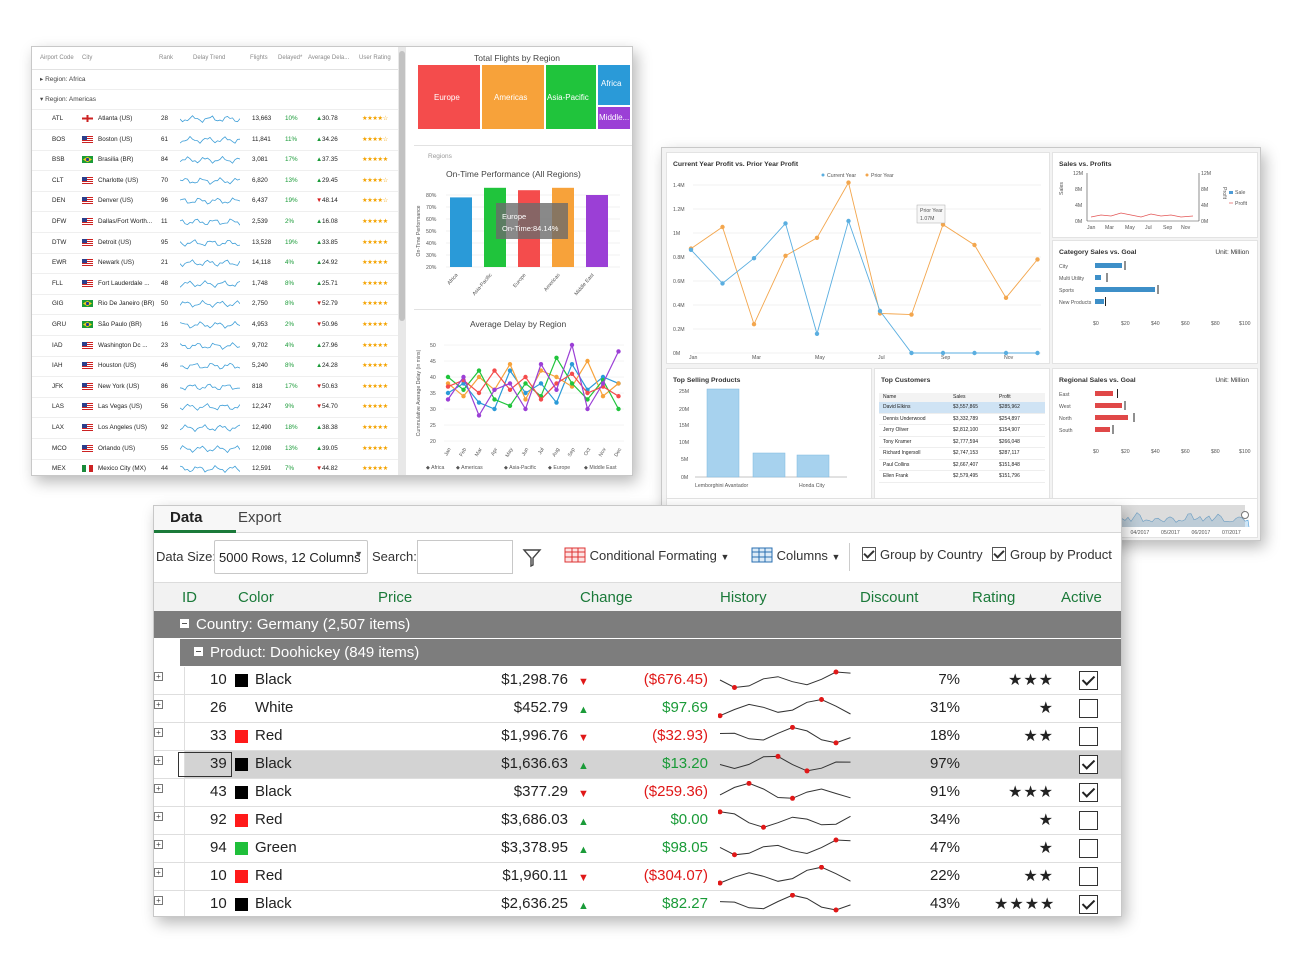  I want to click on customer-row: David Elkins $3,557,865 $285,962, so click(962, 408).